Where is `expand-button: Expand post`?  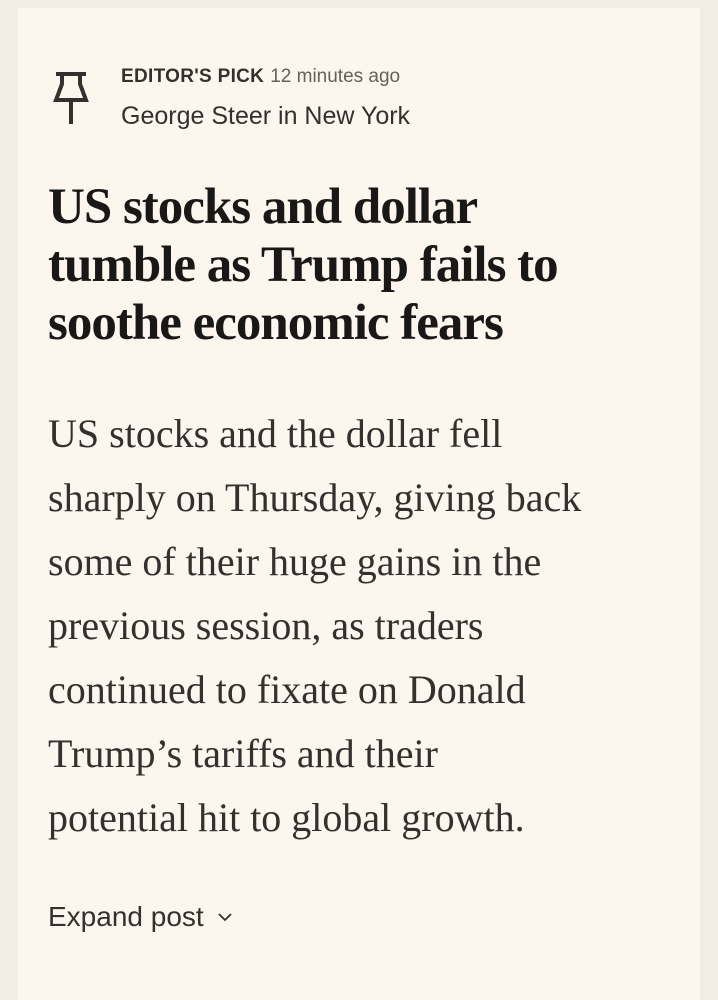
expand-button: Expand post is located at coordinates (140, 917).